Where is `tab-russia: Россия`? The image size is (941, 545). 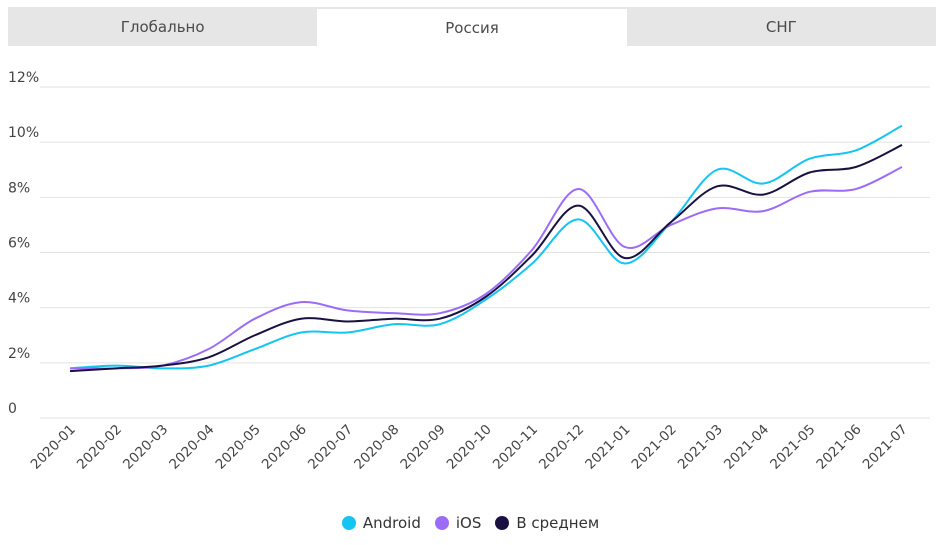
tab-russia: Россия is located at coordinates (472, 27).